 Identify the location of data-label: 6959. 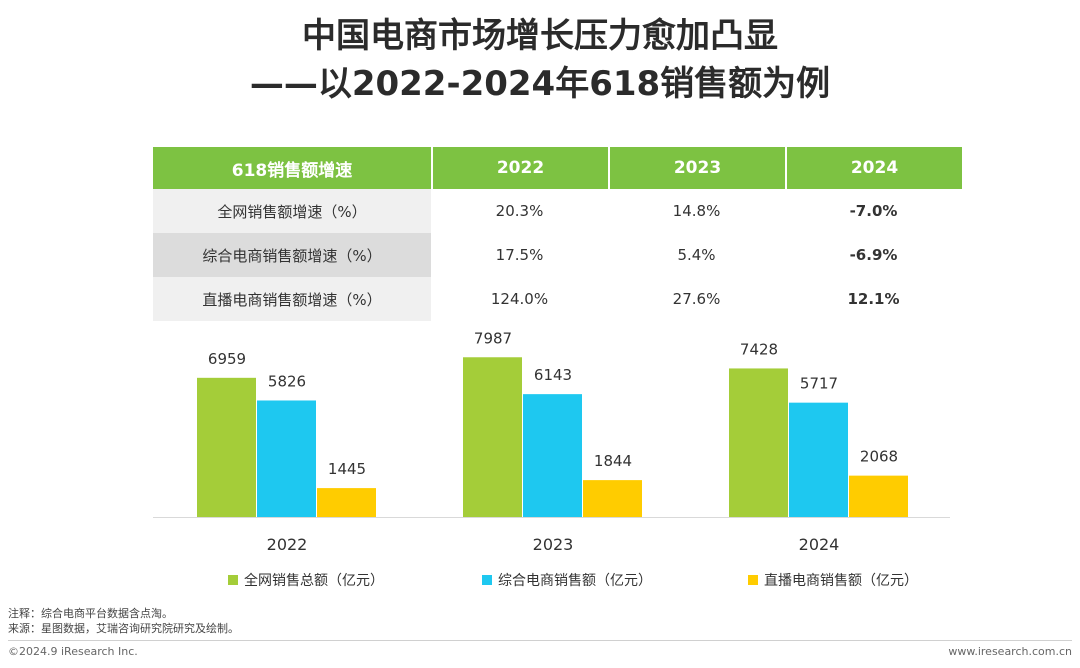
(227, 359).